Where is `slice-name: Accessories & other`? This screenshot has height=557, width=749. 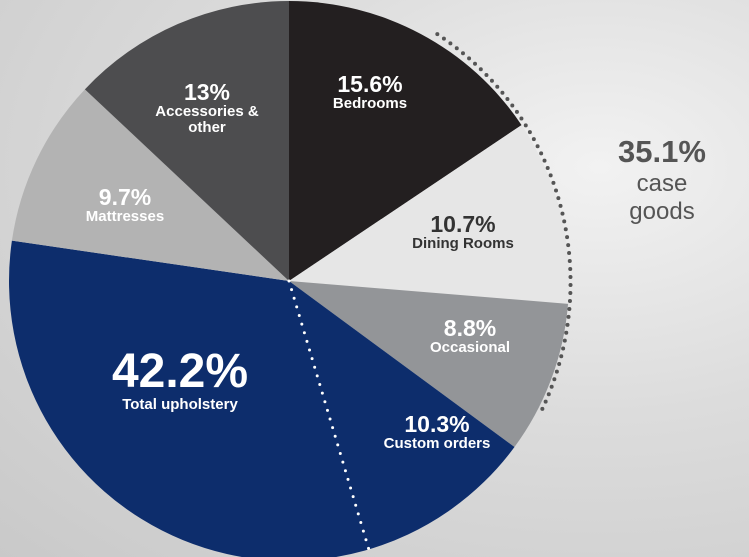
slice-name: Accessories & other is located at coordinates (207, 120).